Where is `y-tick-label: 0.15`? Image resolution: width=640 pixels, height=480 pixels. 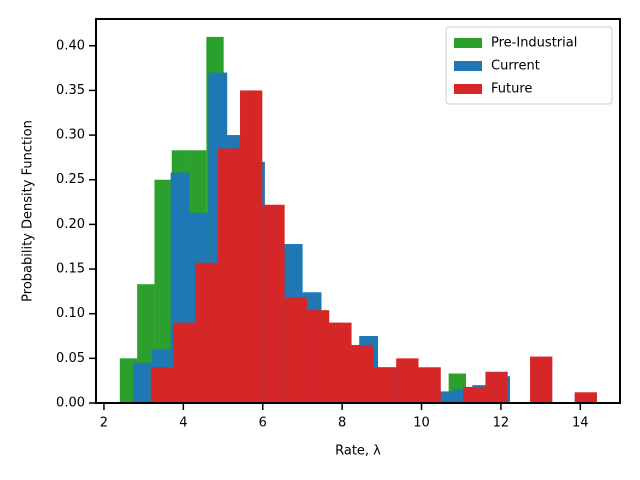
y-tick-label: 0.15 is located at coordinates (70, 269).